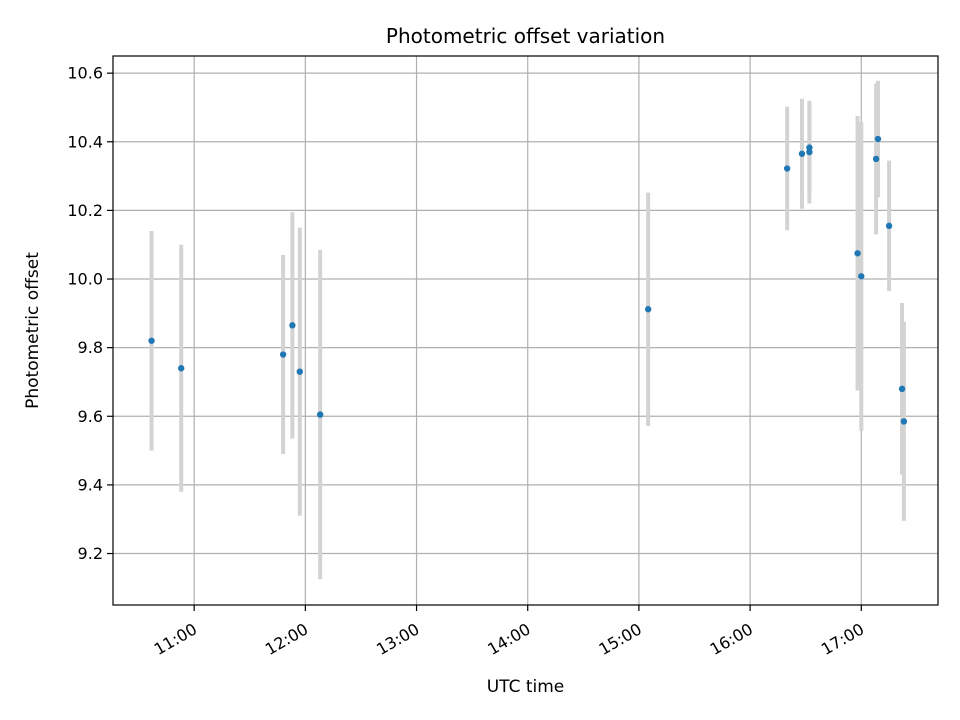 Image resolution: width=960 pixels, height=720 pixels. Describe the element at coordinates (33, 330) in the screenshot. I see `y-axis-label: Photometric offset` at that location.